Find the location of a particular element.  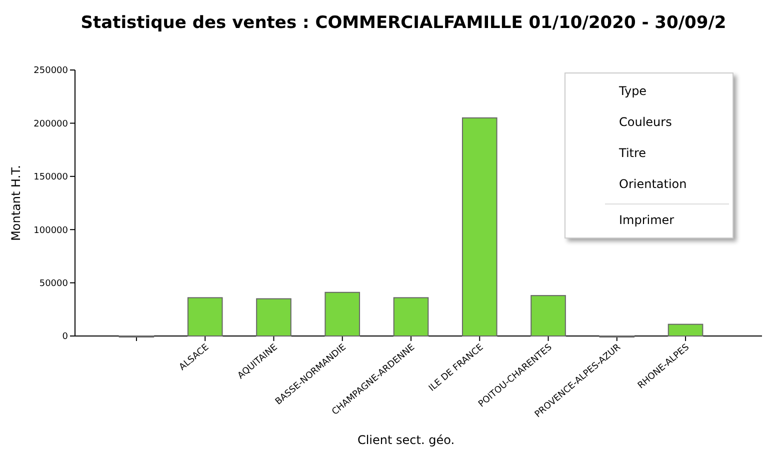

y-axis-title: Montant H.T. is located at coordinates (16, 203).